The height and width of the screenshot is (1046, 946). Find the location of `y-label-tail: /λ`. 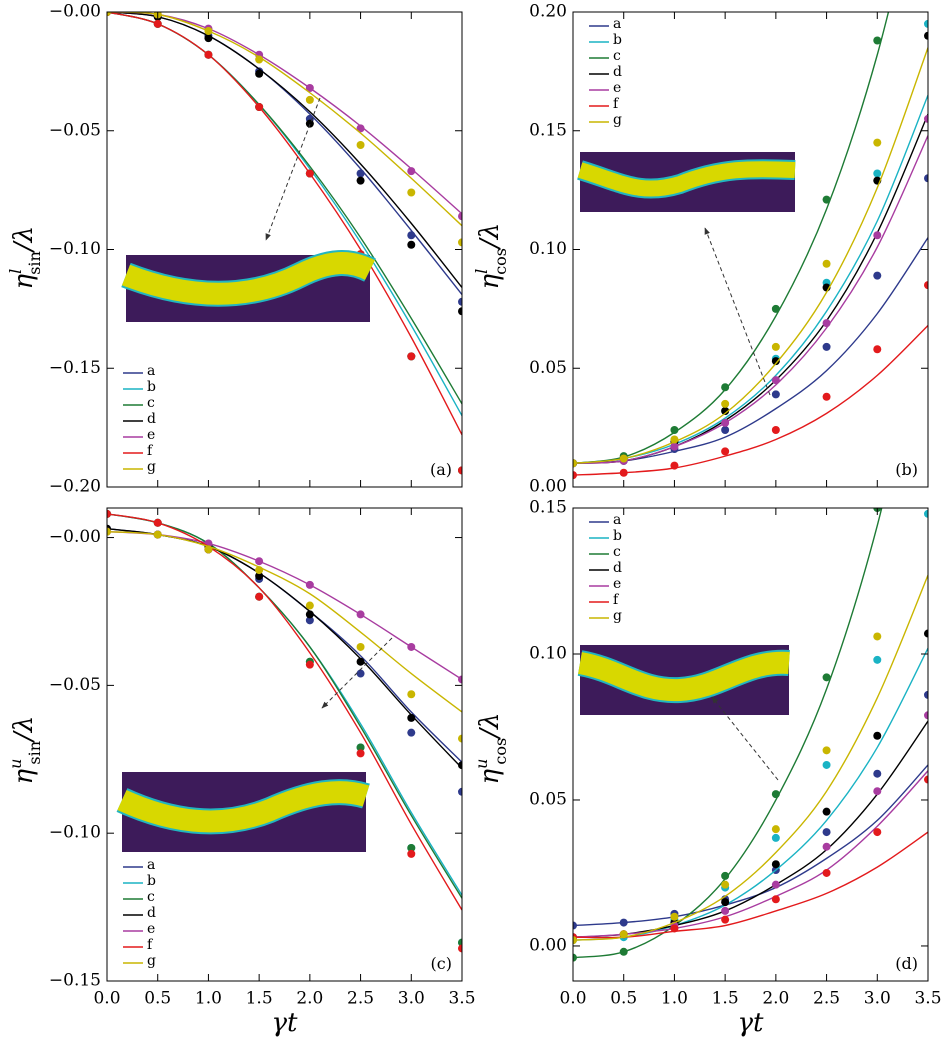

y-label-tail: /λ is located at coordinates (490, 727).